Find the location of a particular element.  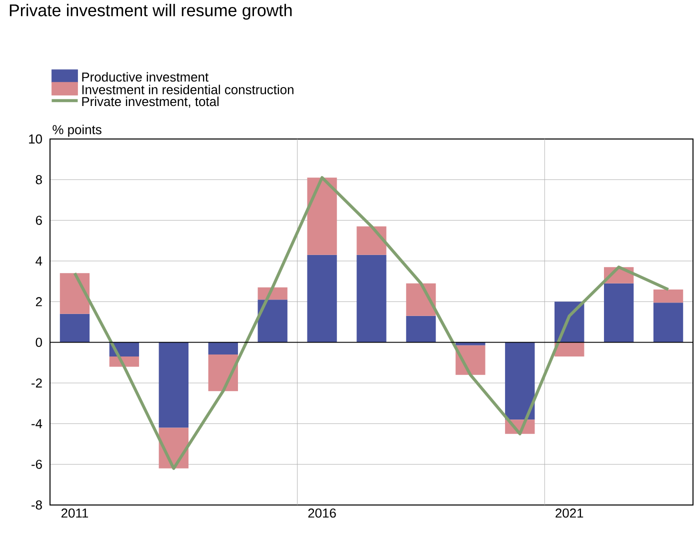

y-tick-label: 10 is located at coordinates (35, 139).